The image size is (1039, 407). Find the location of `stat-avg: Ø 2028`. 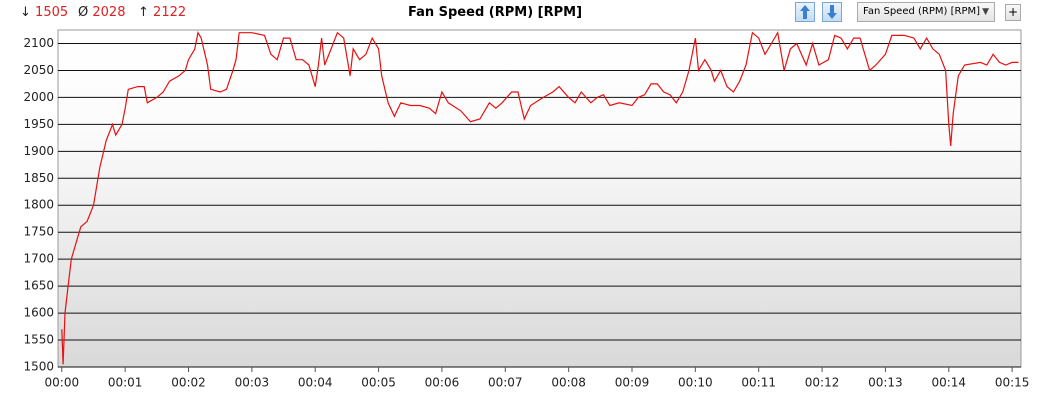

stat-avg: Ø 2028 is located at coordinates (101, 12).